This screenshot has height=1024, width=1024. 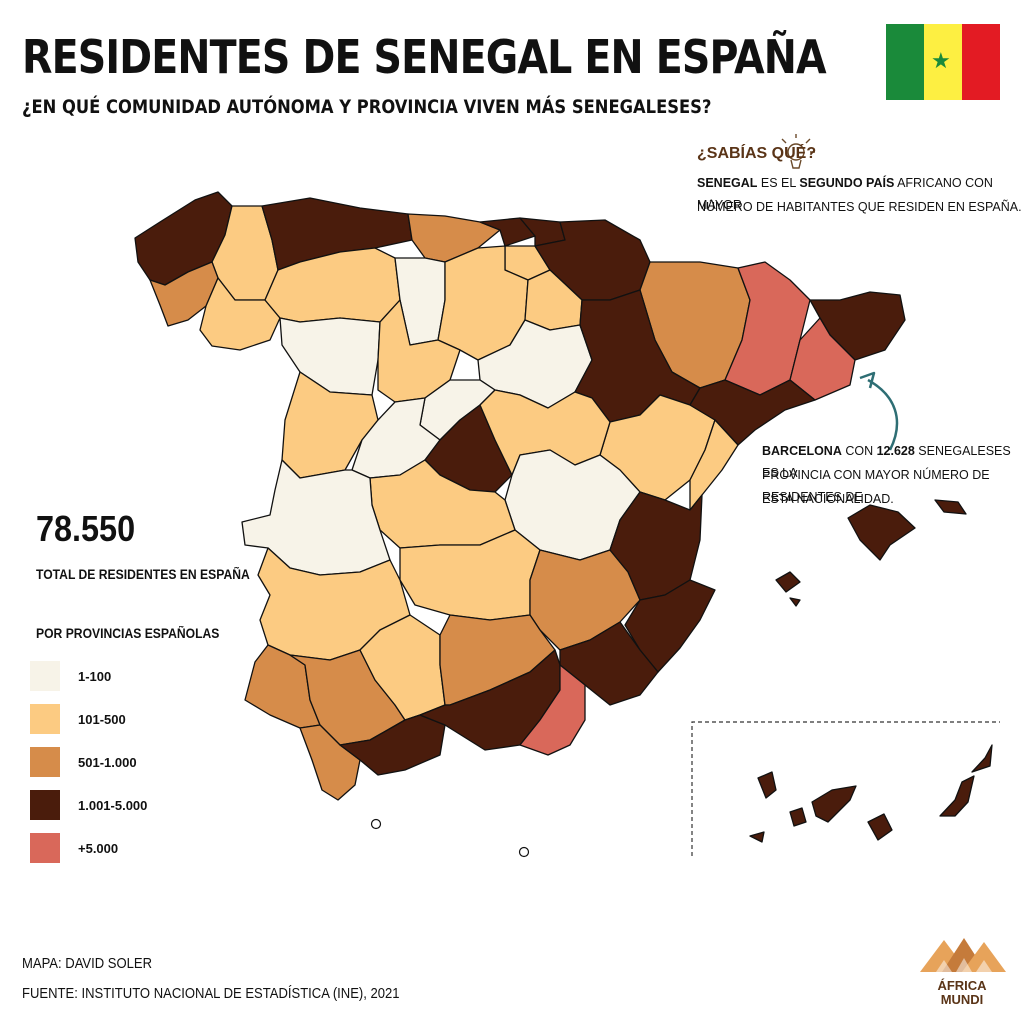 What do you see at coordinates (143, 574) in the screenshot?
I see `total-label: TOTAL DE RESIDENTES EN ESPAÑA` at bounding box center [143, 574].